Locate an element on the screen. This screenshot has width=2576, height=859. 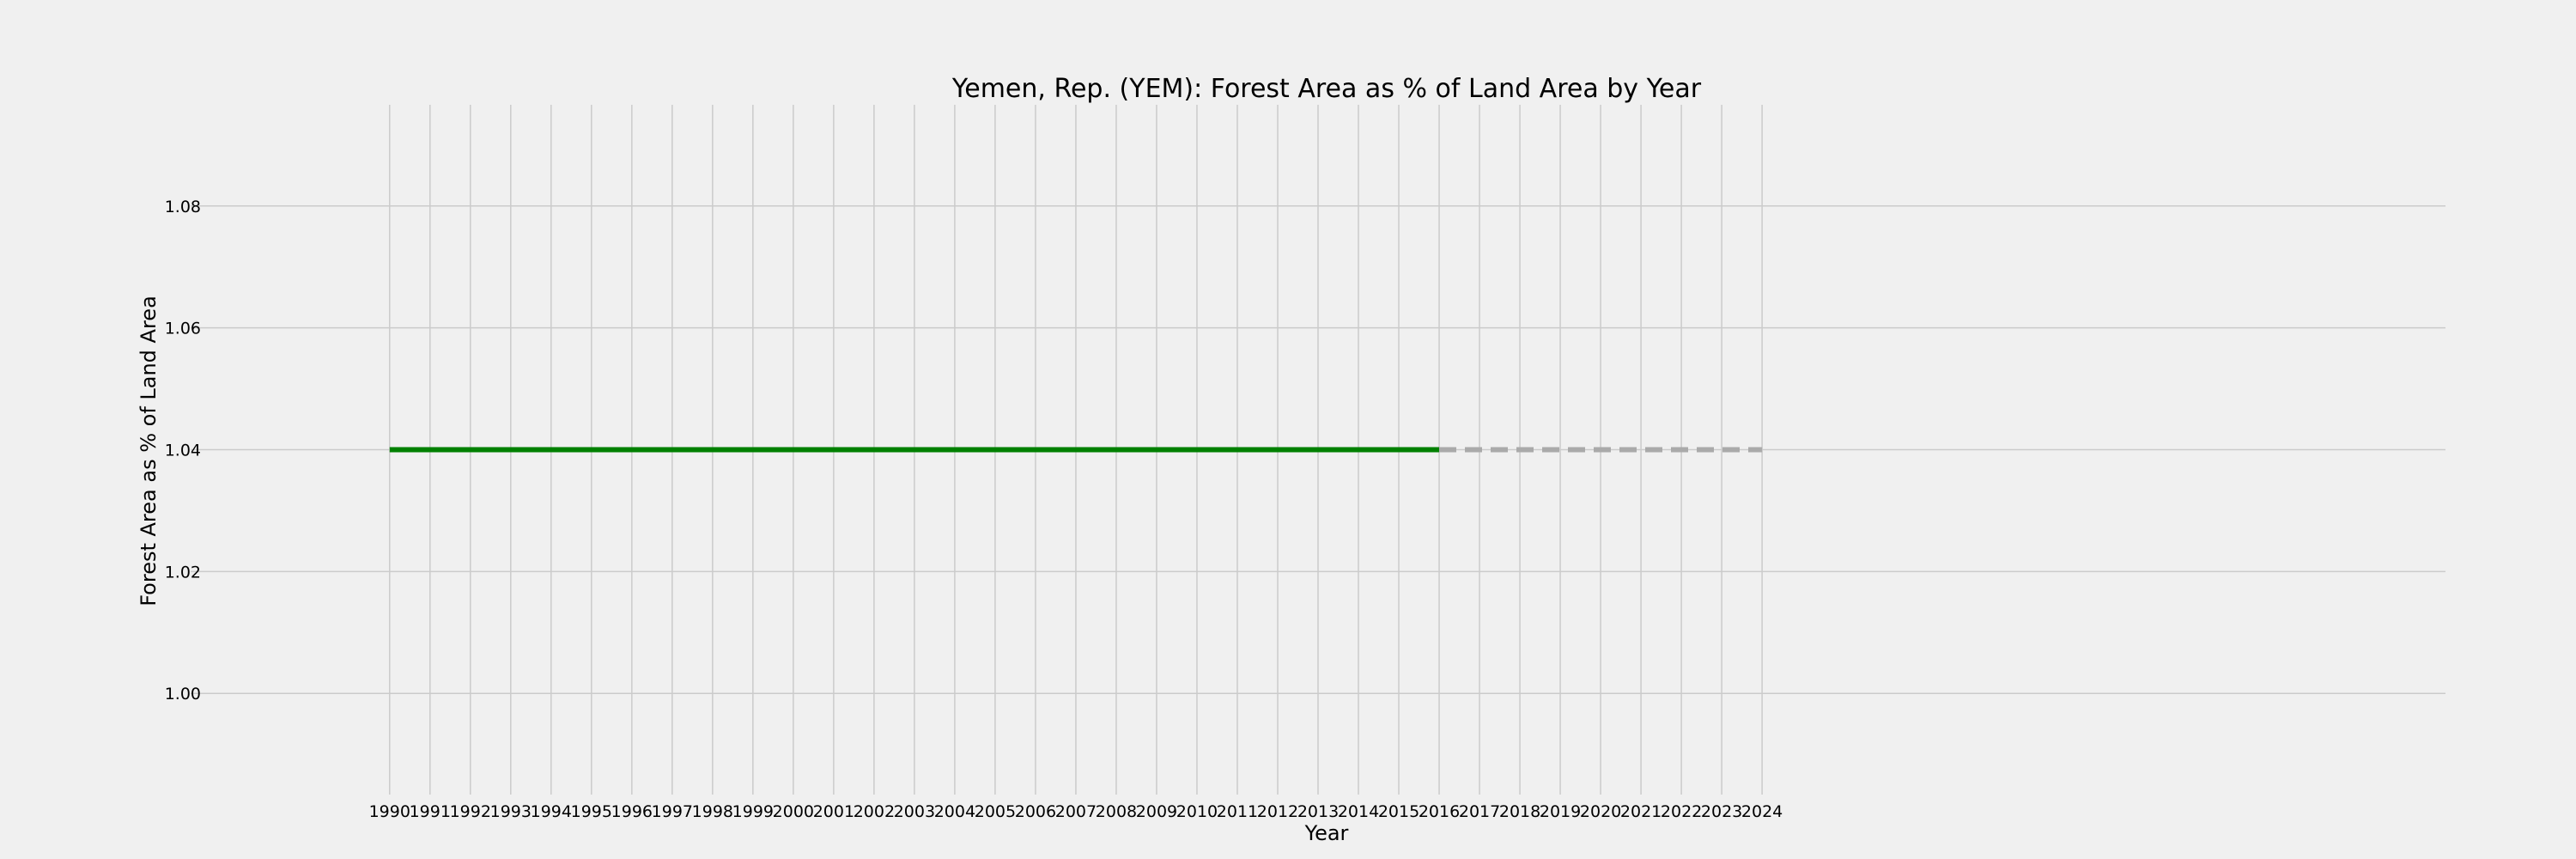
x-tick-label: 2024 is located at coordinates (1762, 811).